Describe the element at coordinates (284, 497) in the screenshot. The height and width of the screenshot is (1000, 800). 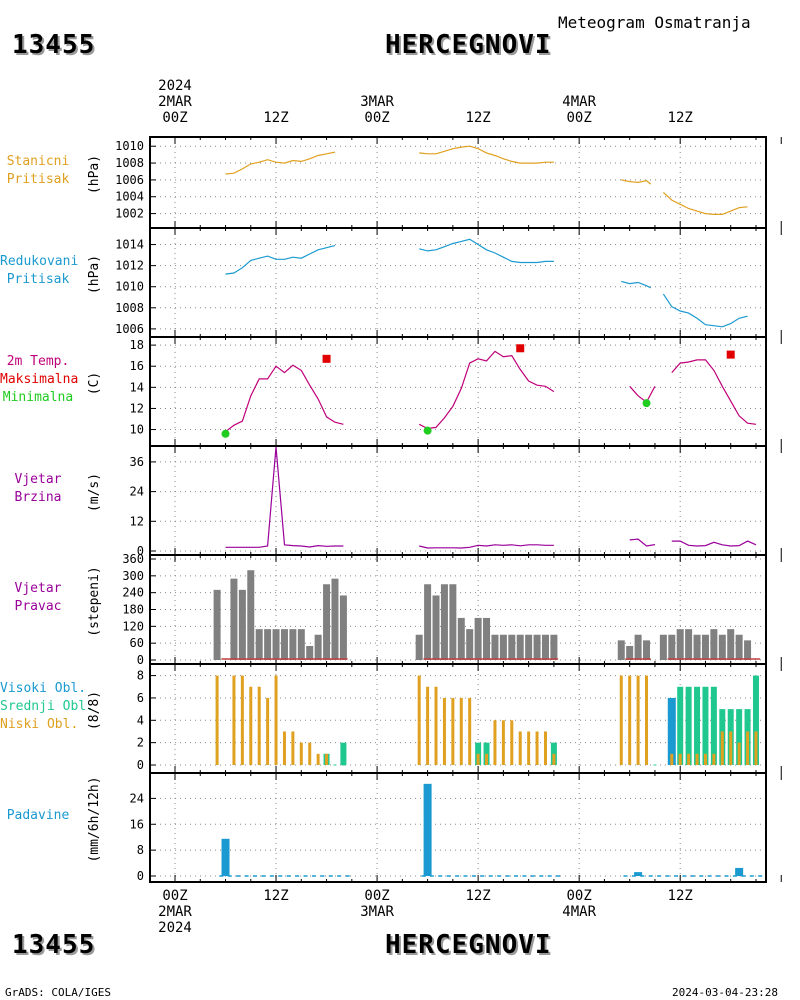
I see `wind-speed-line` at that location.